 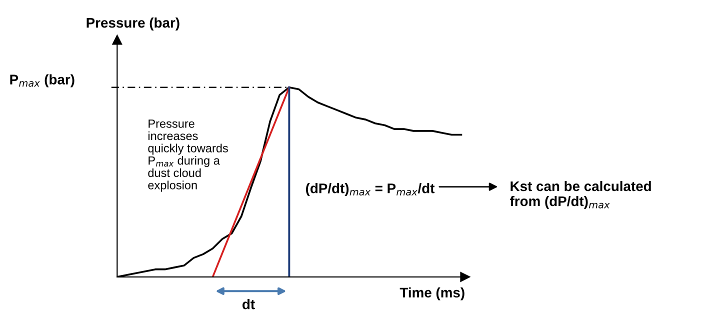 I want to click on ref-line-label: P$_{max}$ (bar), so click(x=42, y=81).